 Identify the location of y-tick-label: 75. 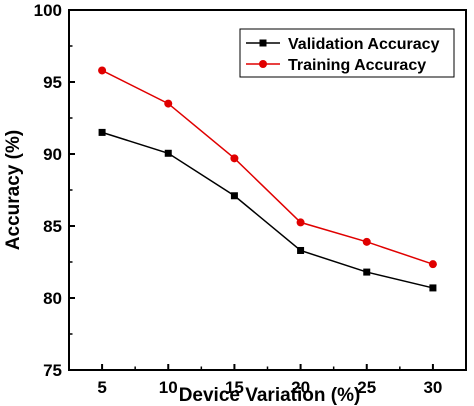
(52, 370).